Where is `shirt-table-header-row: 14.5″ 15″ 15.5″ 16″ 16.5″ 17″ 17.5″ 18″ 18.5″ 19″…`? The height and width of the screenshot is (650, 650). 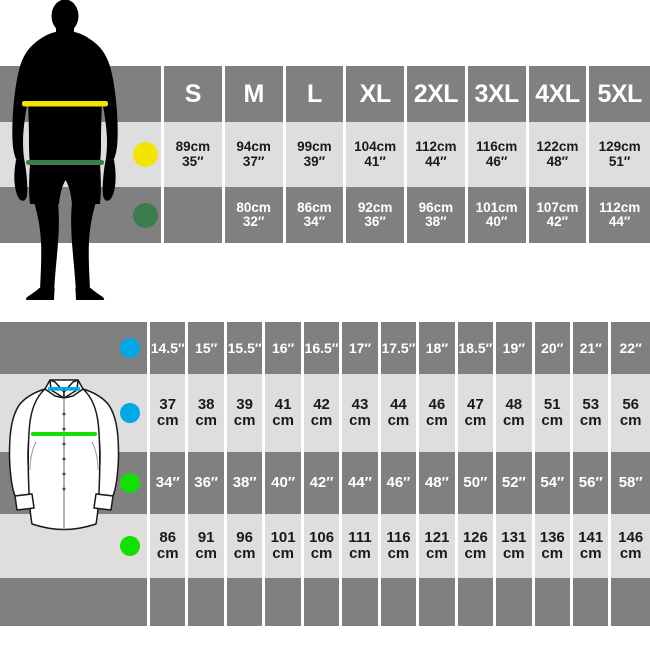 shirt-table-header-row: 14.5″ 15″ 15.5″ 16″ 16.5″ 17″ 17.5″ 18″ 18.5″ 19″… is located at coordinates (325, 348).